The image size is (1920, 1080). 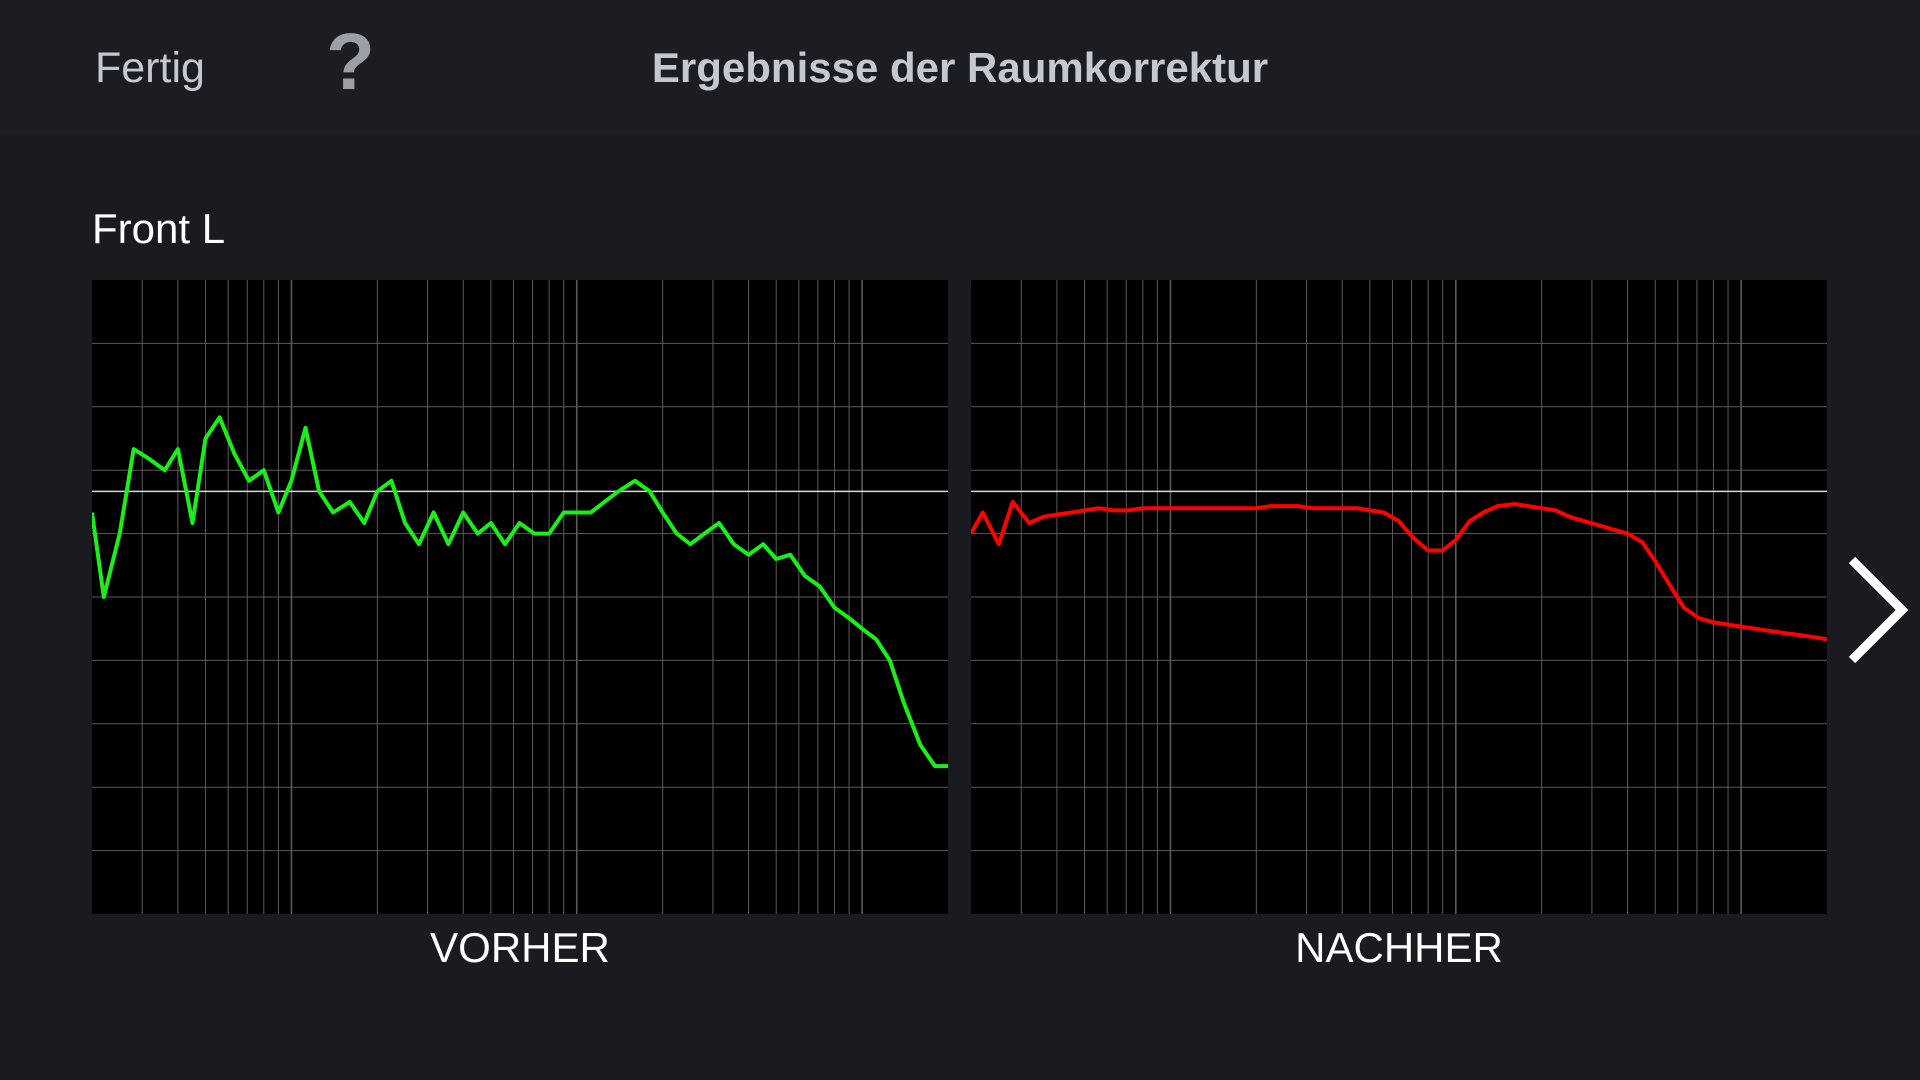 I want to click on top-bar: Fertig ? Ergebnisse der Raumkorrektur, so click(x=960, y=67).